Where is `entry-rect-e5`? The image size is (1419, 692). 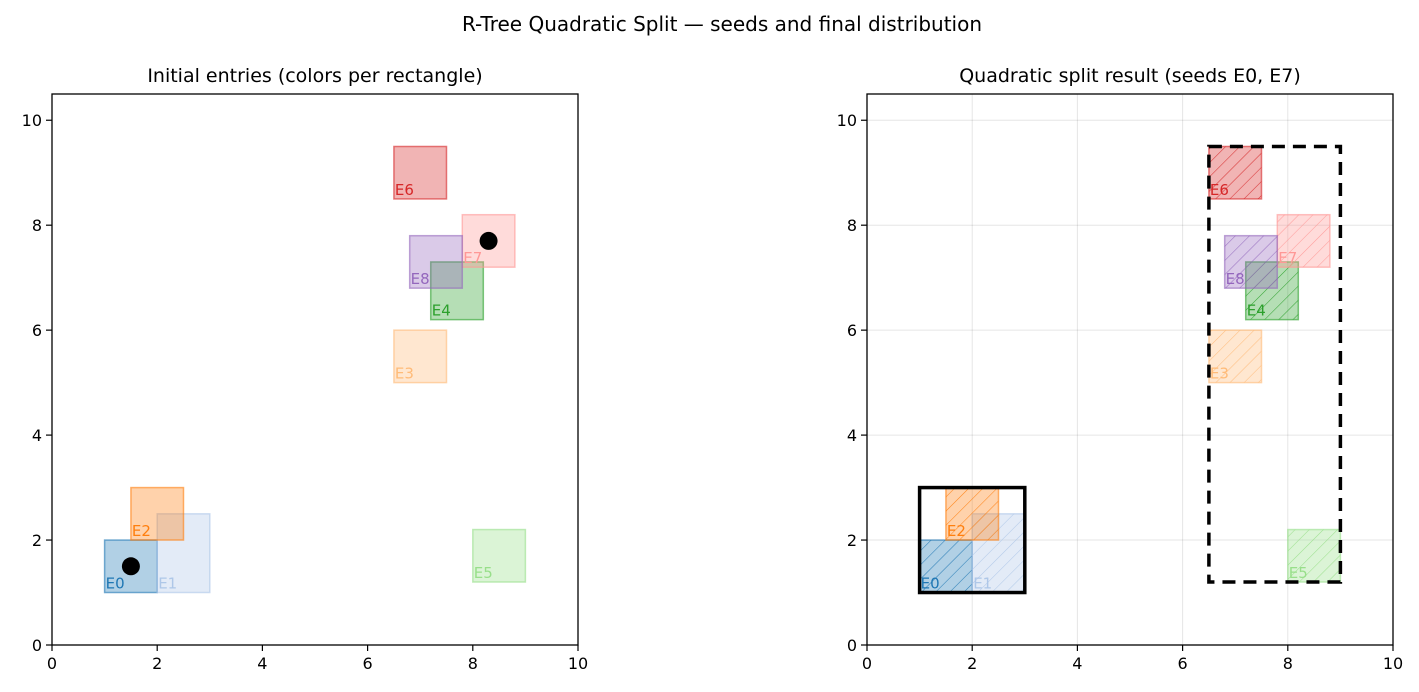 entry-rect-e5 is located at coordinates (499, 555).